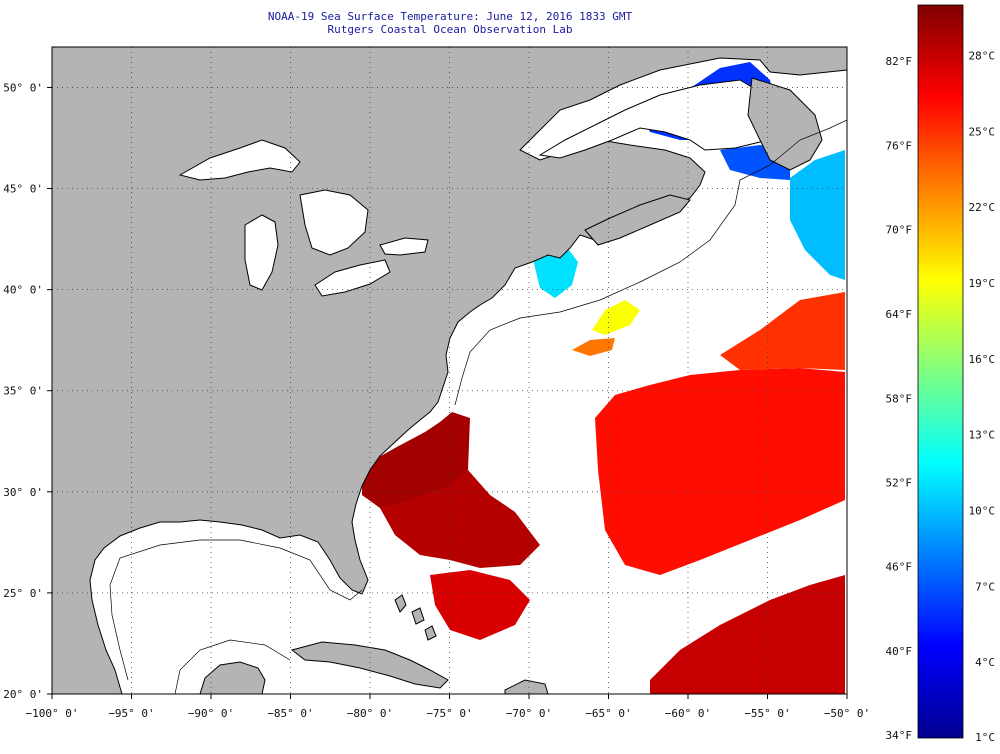 The image size is (1000, 754). Describe the element at coordinates (767, 713) in the screenshot. I see `lon-tick-label: −55° 0'` at that location.